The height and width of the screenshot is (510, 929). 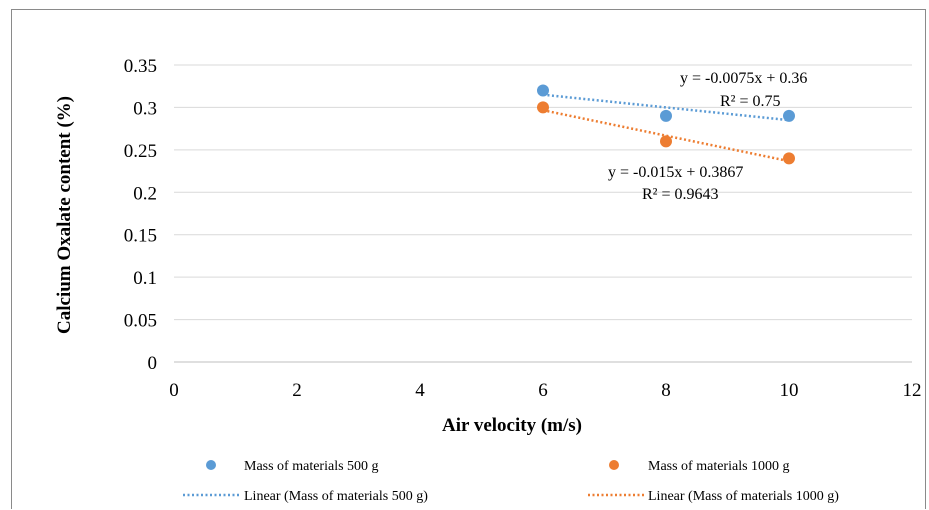 I want to click on x-tick-label: 8, so click(x=666, y=390).